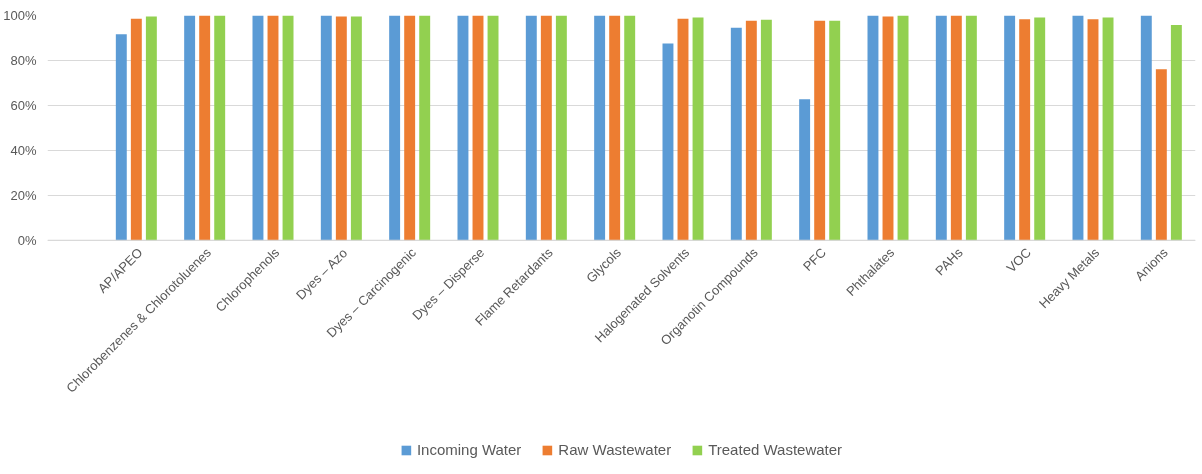  I want to click on legend-label: Raw Wastewater, so click(615, 449).